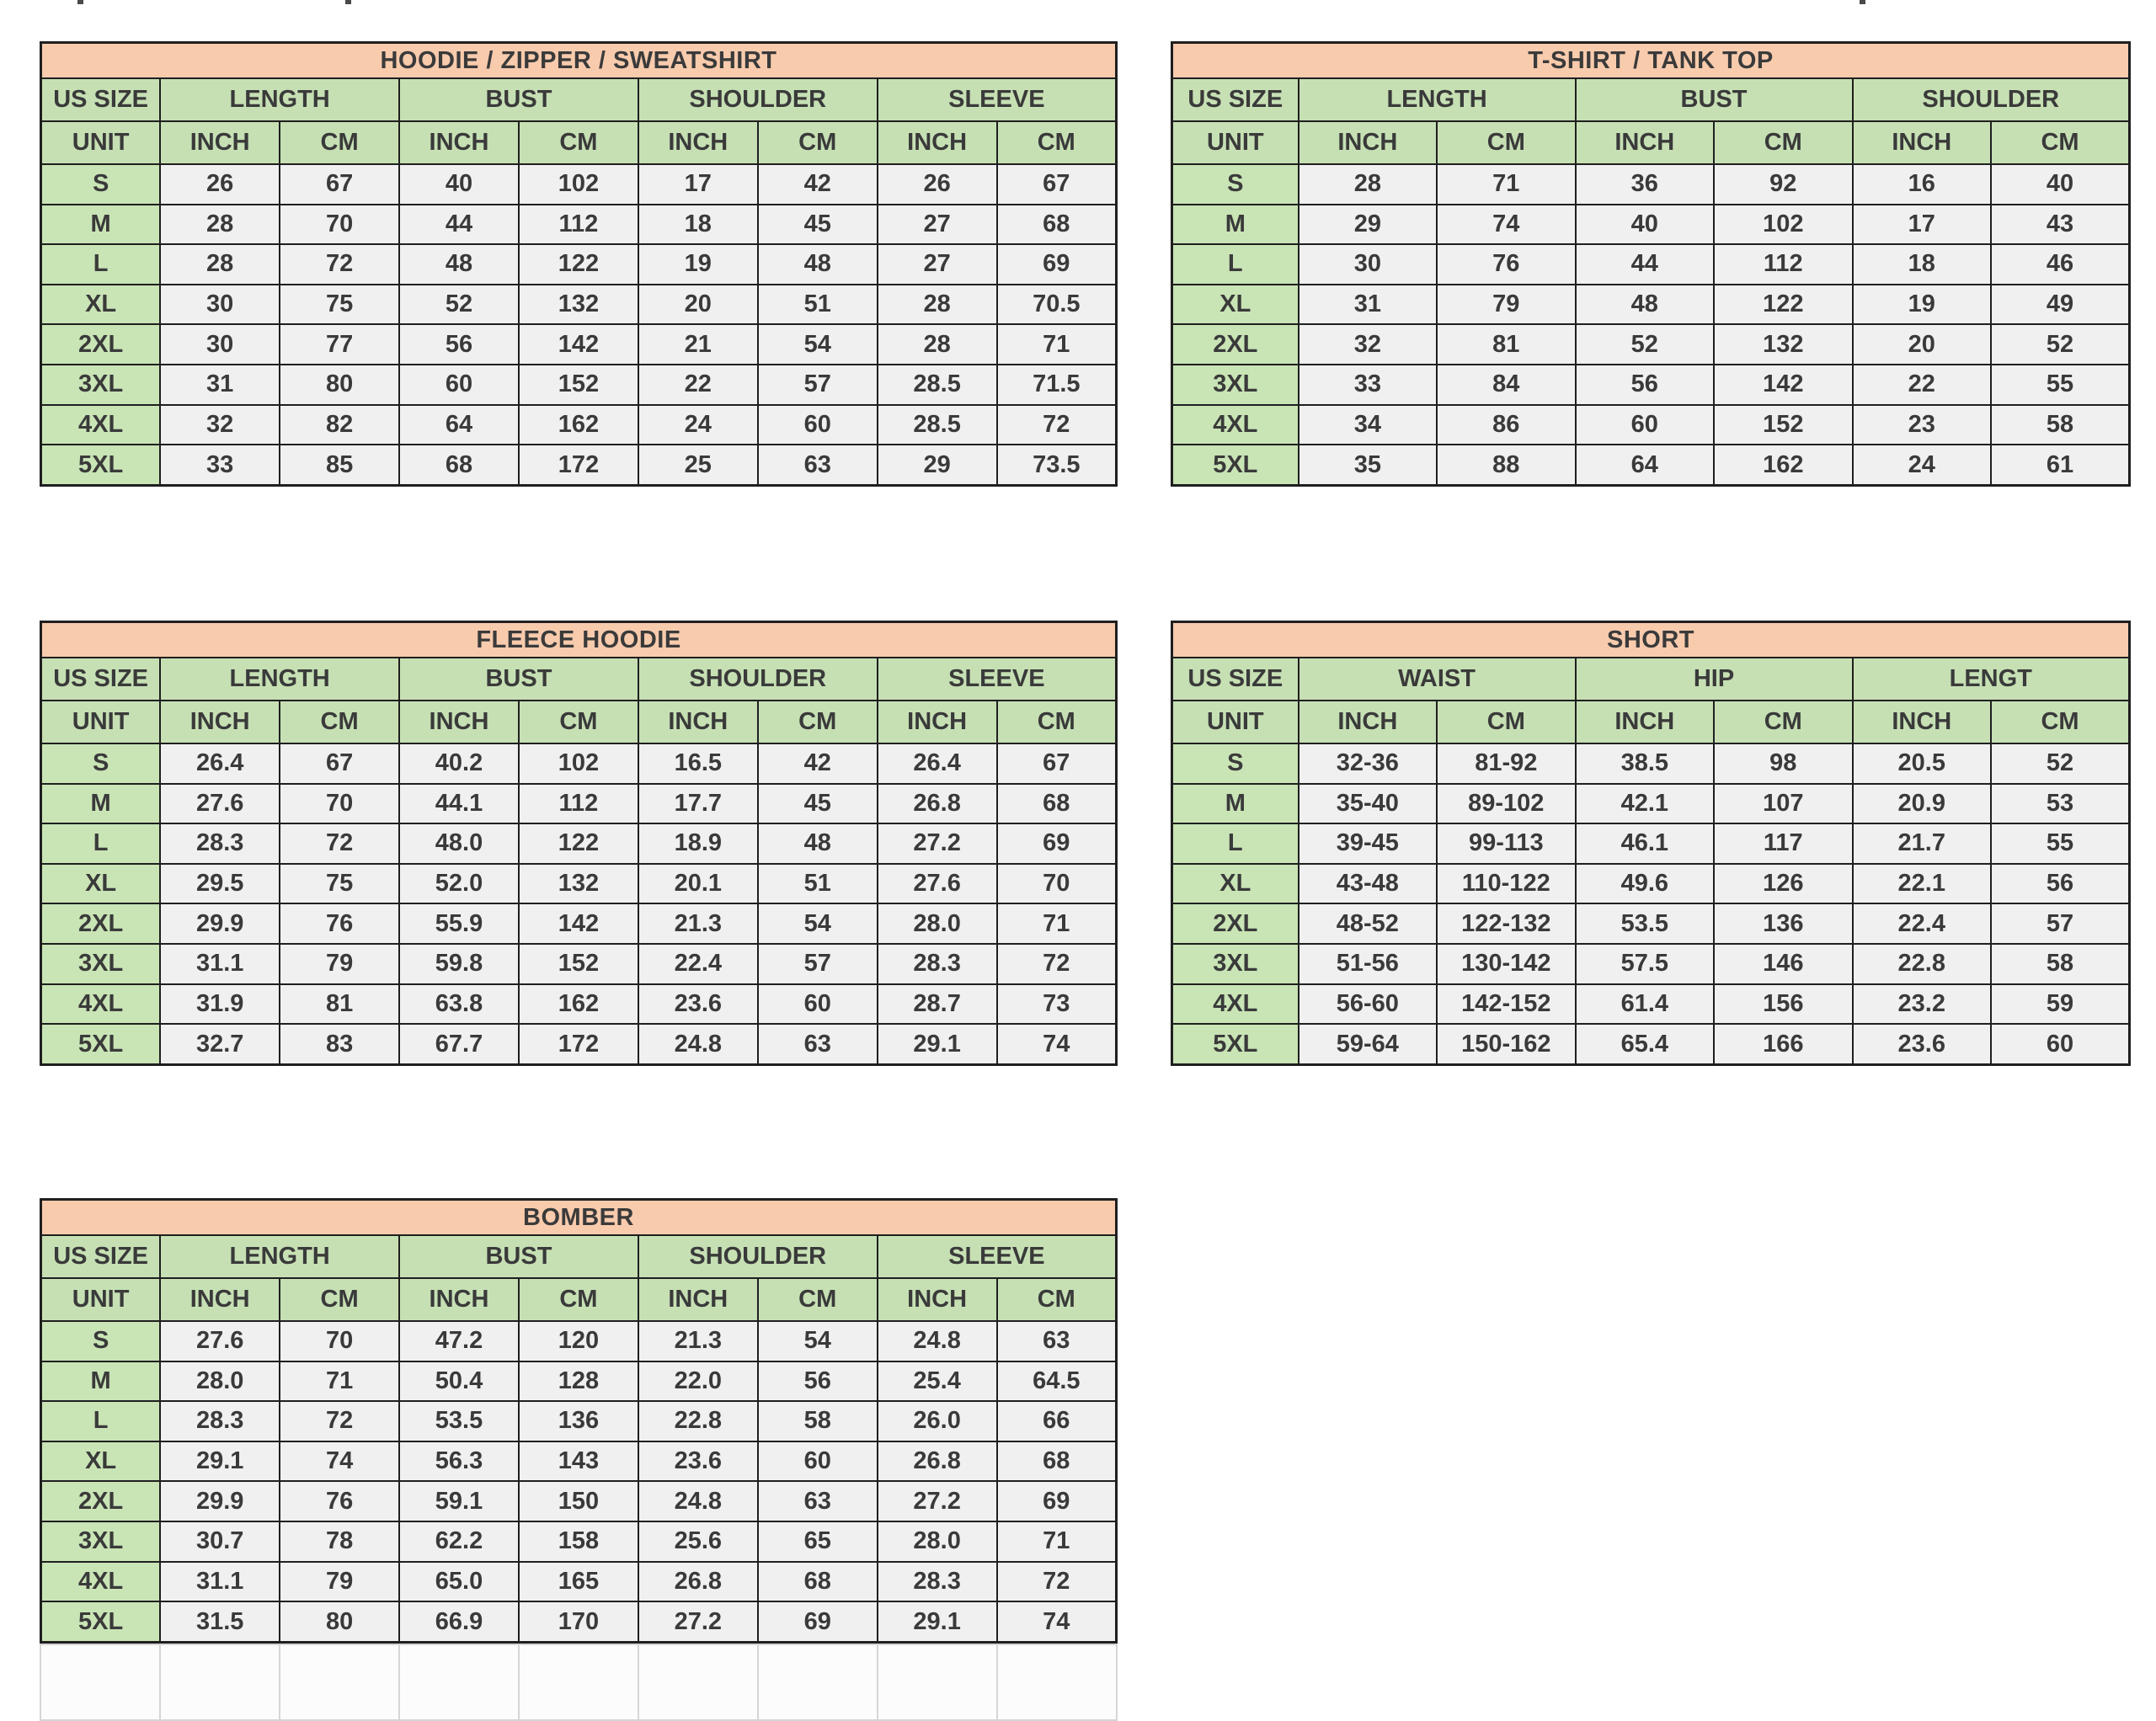 The width and height of the screenshot is (2156, 1721). What do you see at coordinates (1367, 924) in the screenshot?
I see `measurement-value: 48-52` at bounding box center [1367, 924].